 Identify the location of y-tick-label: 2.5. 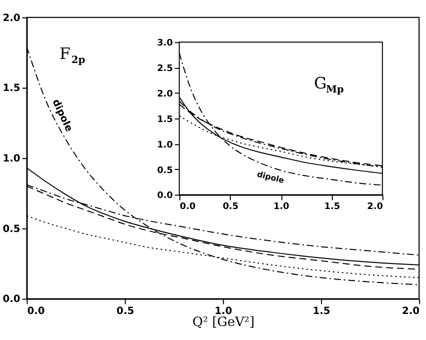
(165, 69).